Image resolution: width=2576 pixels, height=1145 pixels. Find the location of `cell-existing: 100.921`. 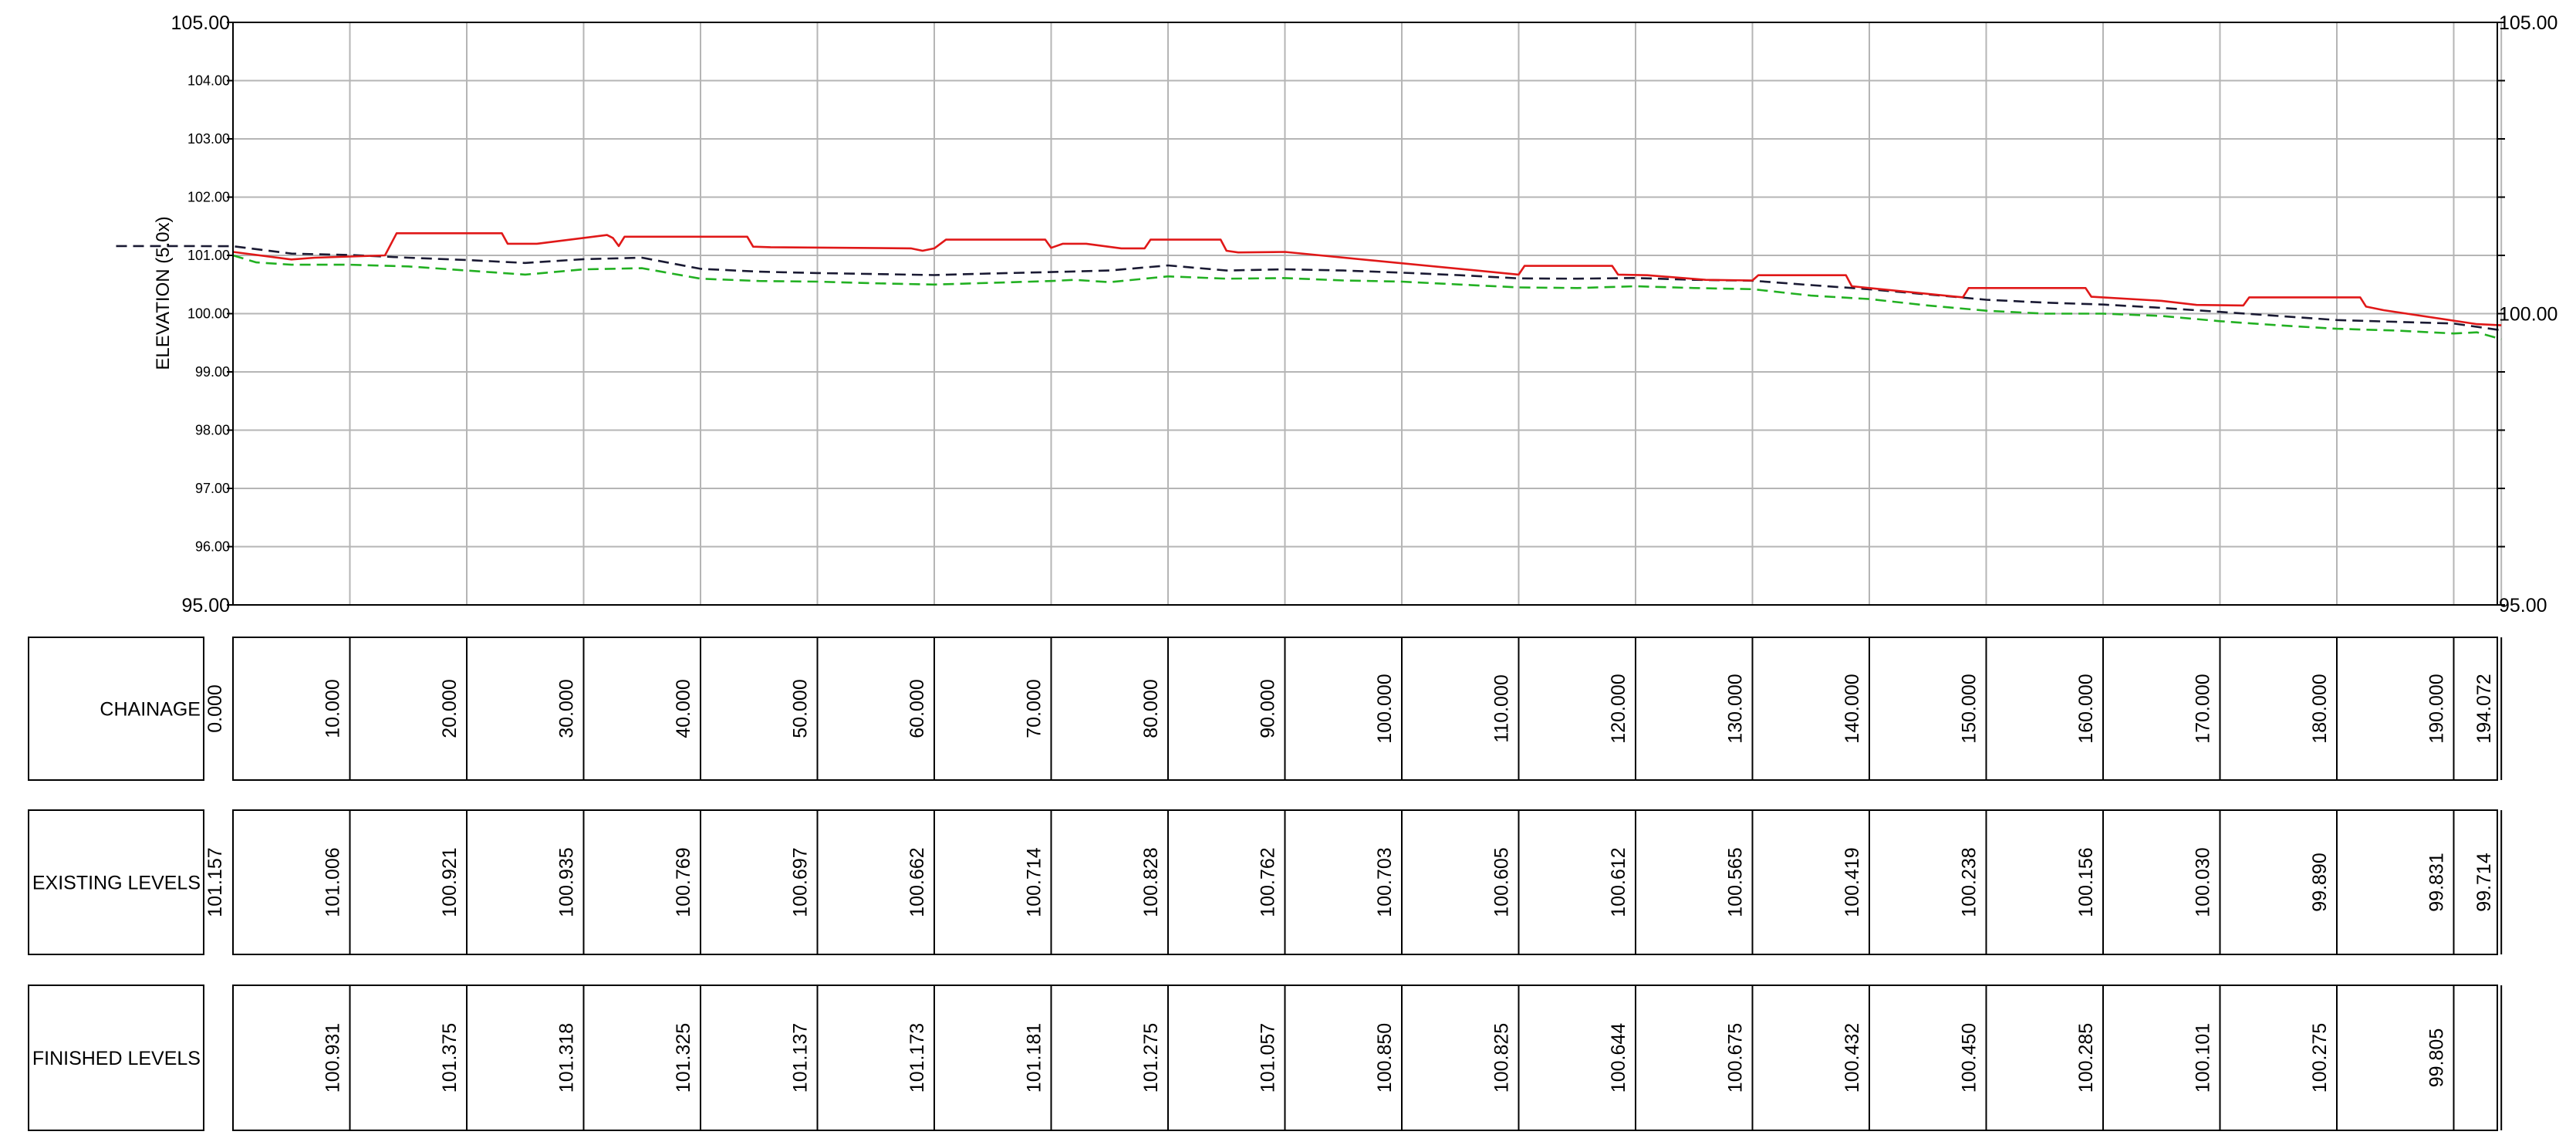

cell-existing: 100.921 is located at coordinates (450, 882).